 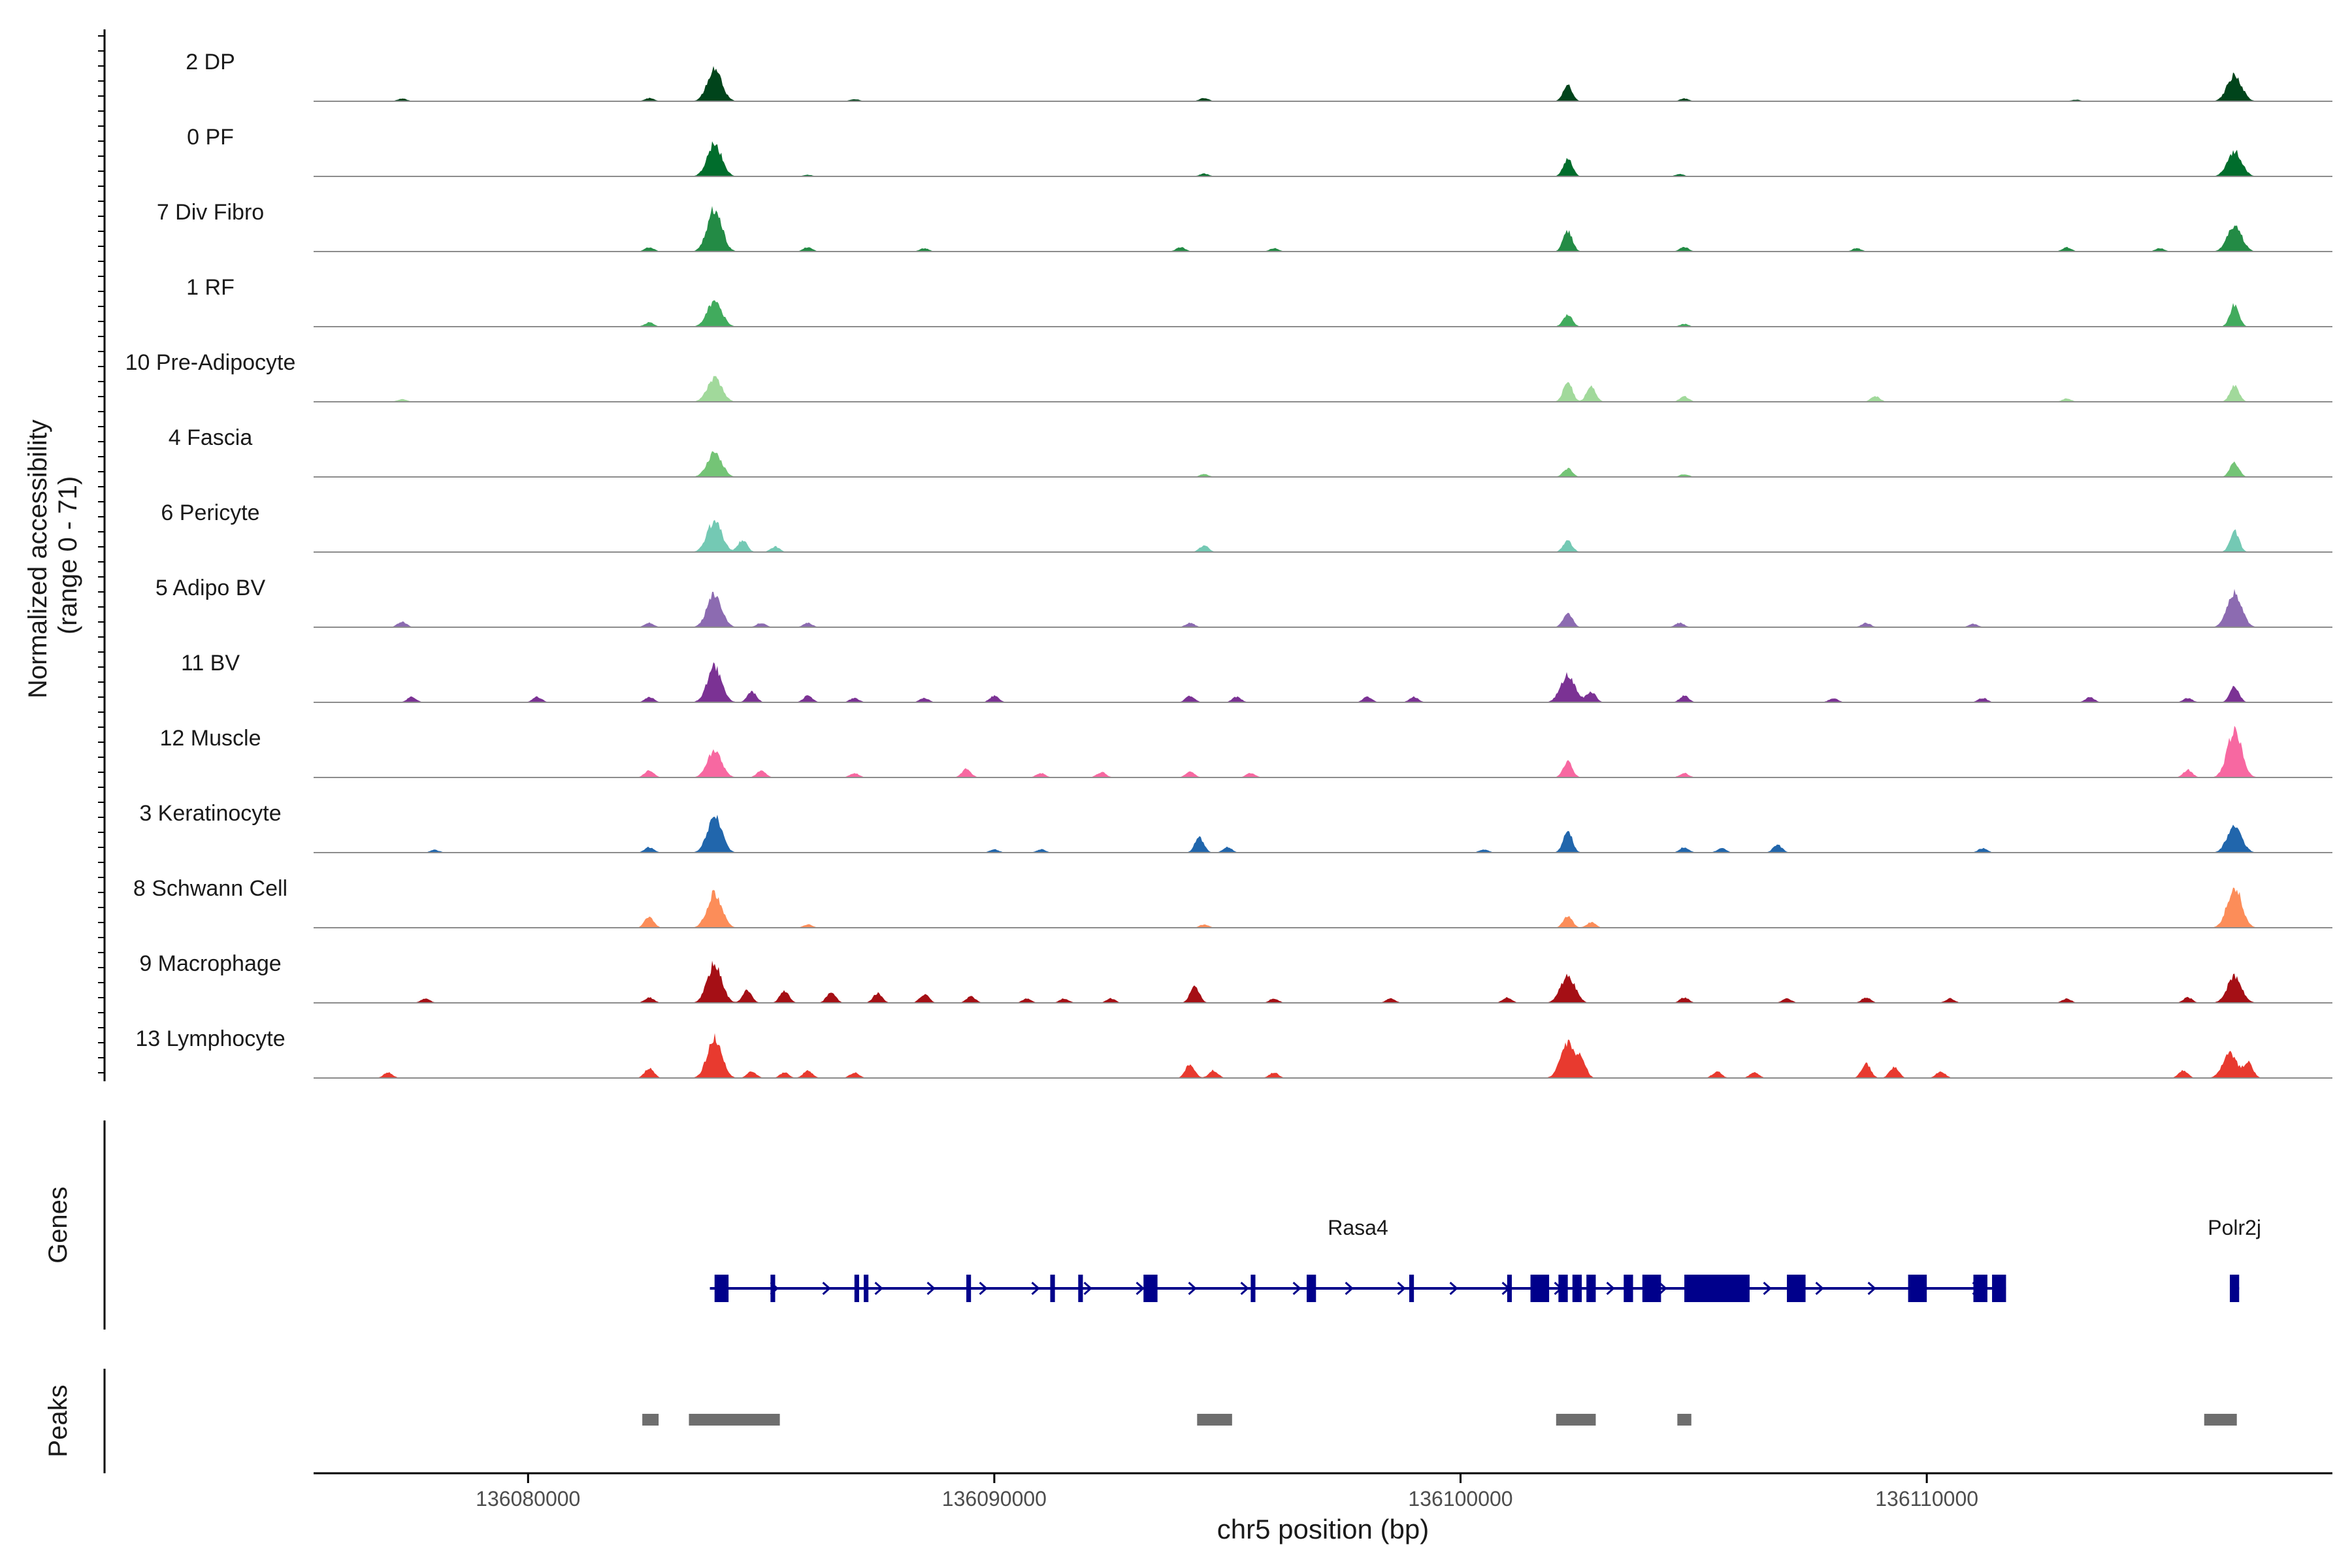 I want to click on peaks-panel: Peaks, so click(x=1140, y=1421).